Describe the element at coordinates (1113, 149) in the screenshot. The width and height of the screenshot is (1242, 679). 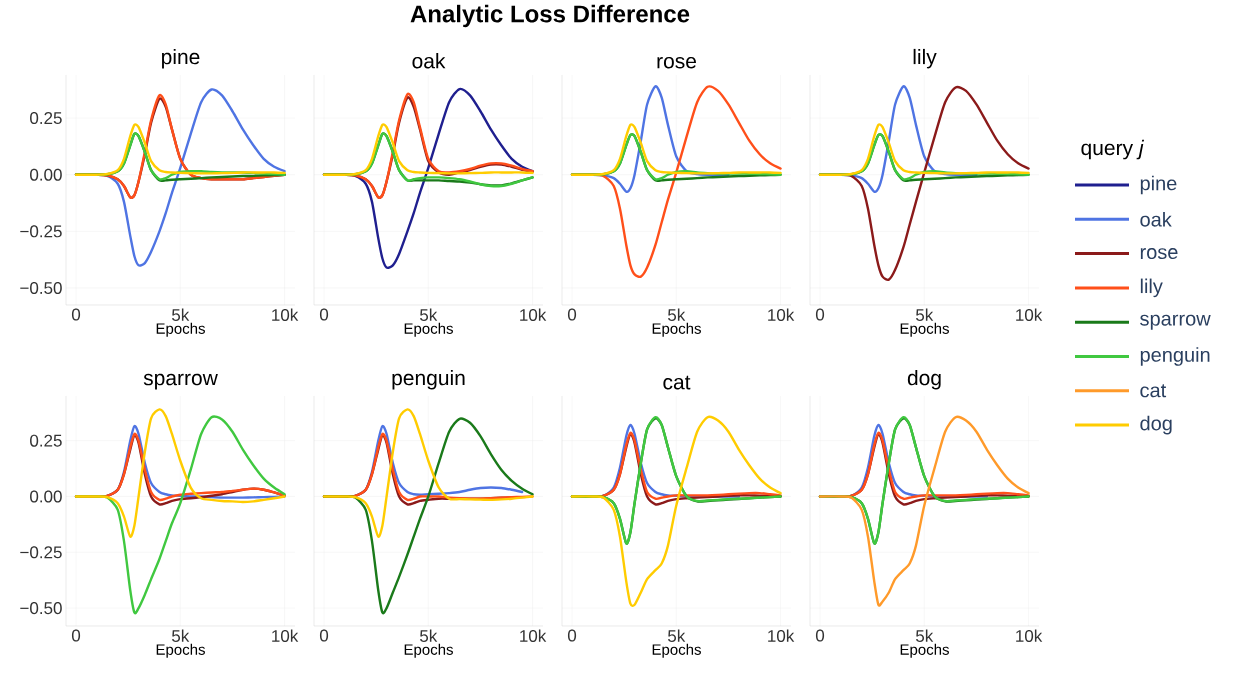
I see `legend-title: query j` at that location.